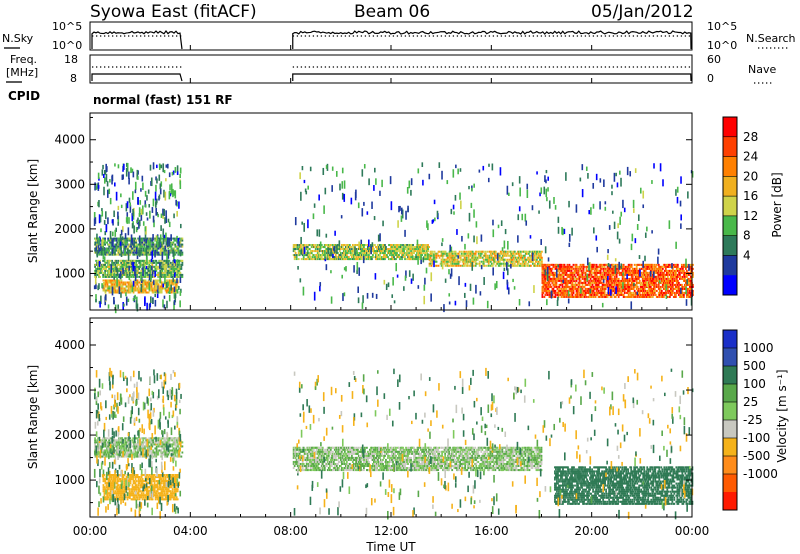  I want to click on freq-tick-bottom: 8, so click(73, 78).